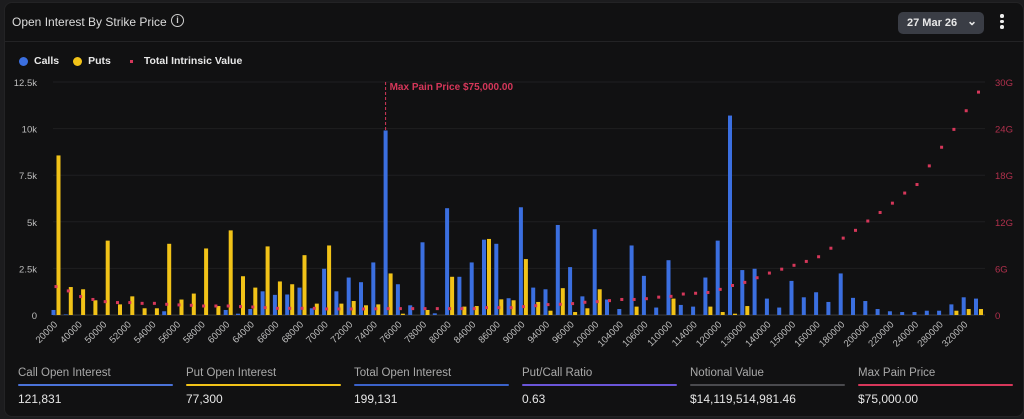 The image size is (1024, 419). What do you see at coordinates (268, 332) in the screenshot?
I see `x-tick-label: 66000` at bounding box center [268, 332].